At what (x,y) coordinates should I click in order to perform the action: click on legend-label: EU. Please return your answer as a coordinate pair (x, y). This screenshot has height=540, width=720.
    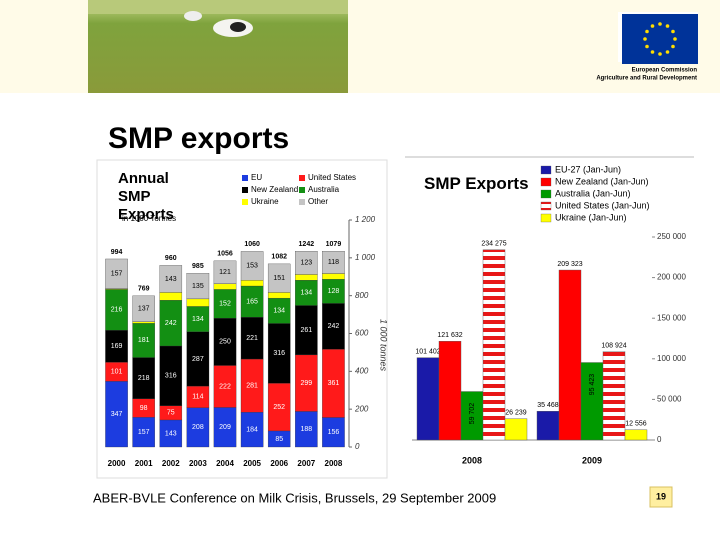
    Looking at the image, I should click on (256, 177).